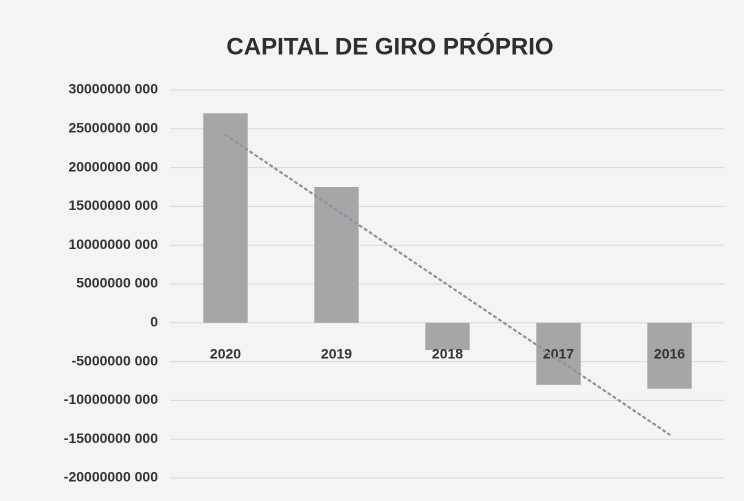 The height and width of the screenshot is (501, 744). I want to click on y-tick-label: -5000000 000, so click(115, 360).